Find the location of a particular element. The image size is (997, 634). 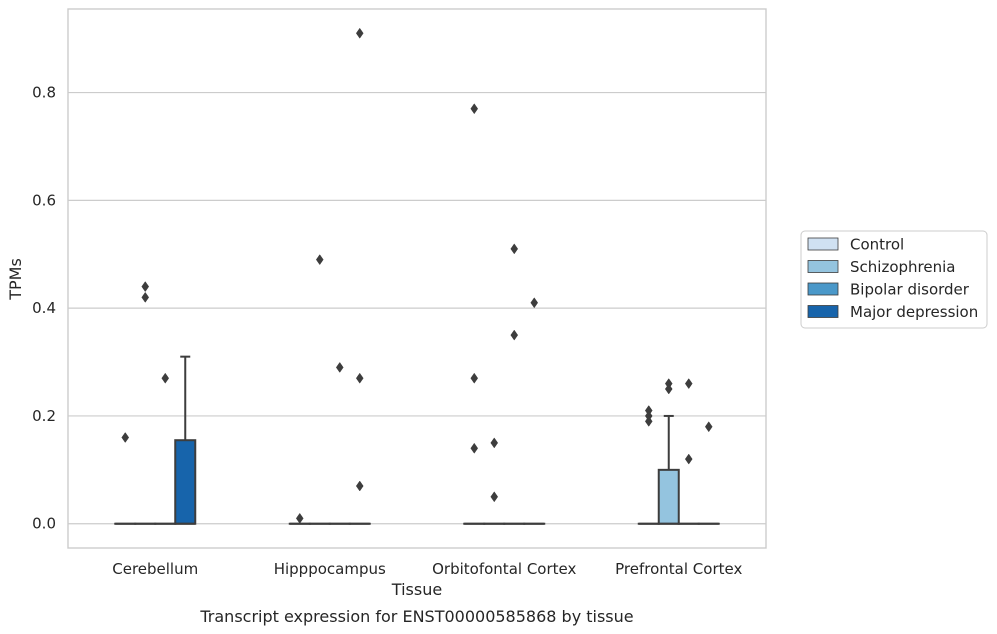

legend-frame is located at coordinates (894, 279).